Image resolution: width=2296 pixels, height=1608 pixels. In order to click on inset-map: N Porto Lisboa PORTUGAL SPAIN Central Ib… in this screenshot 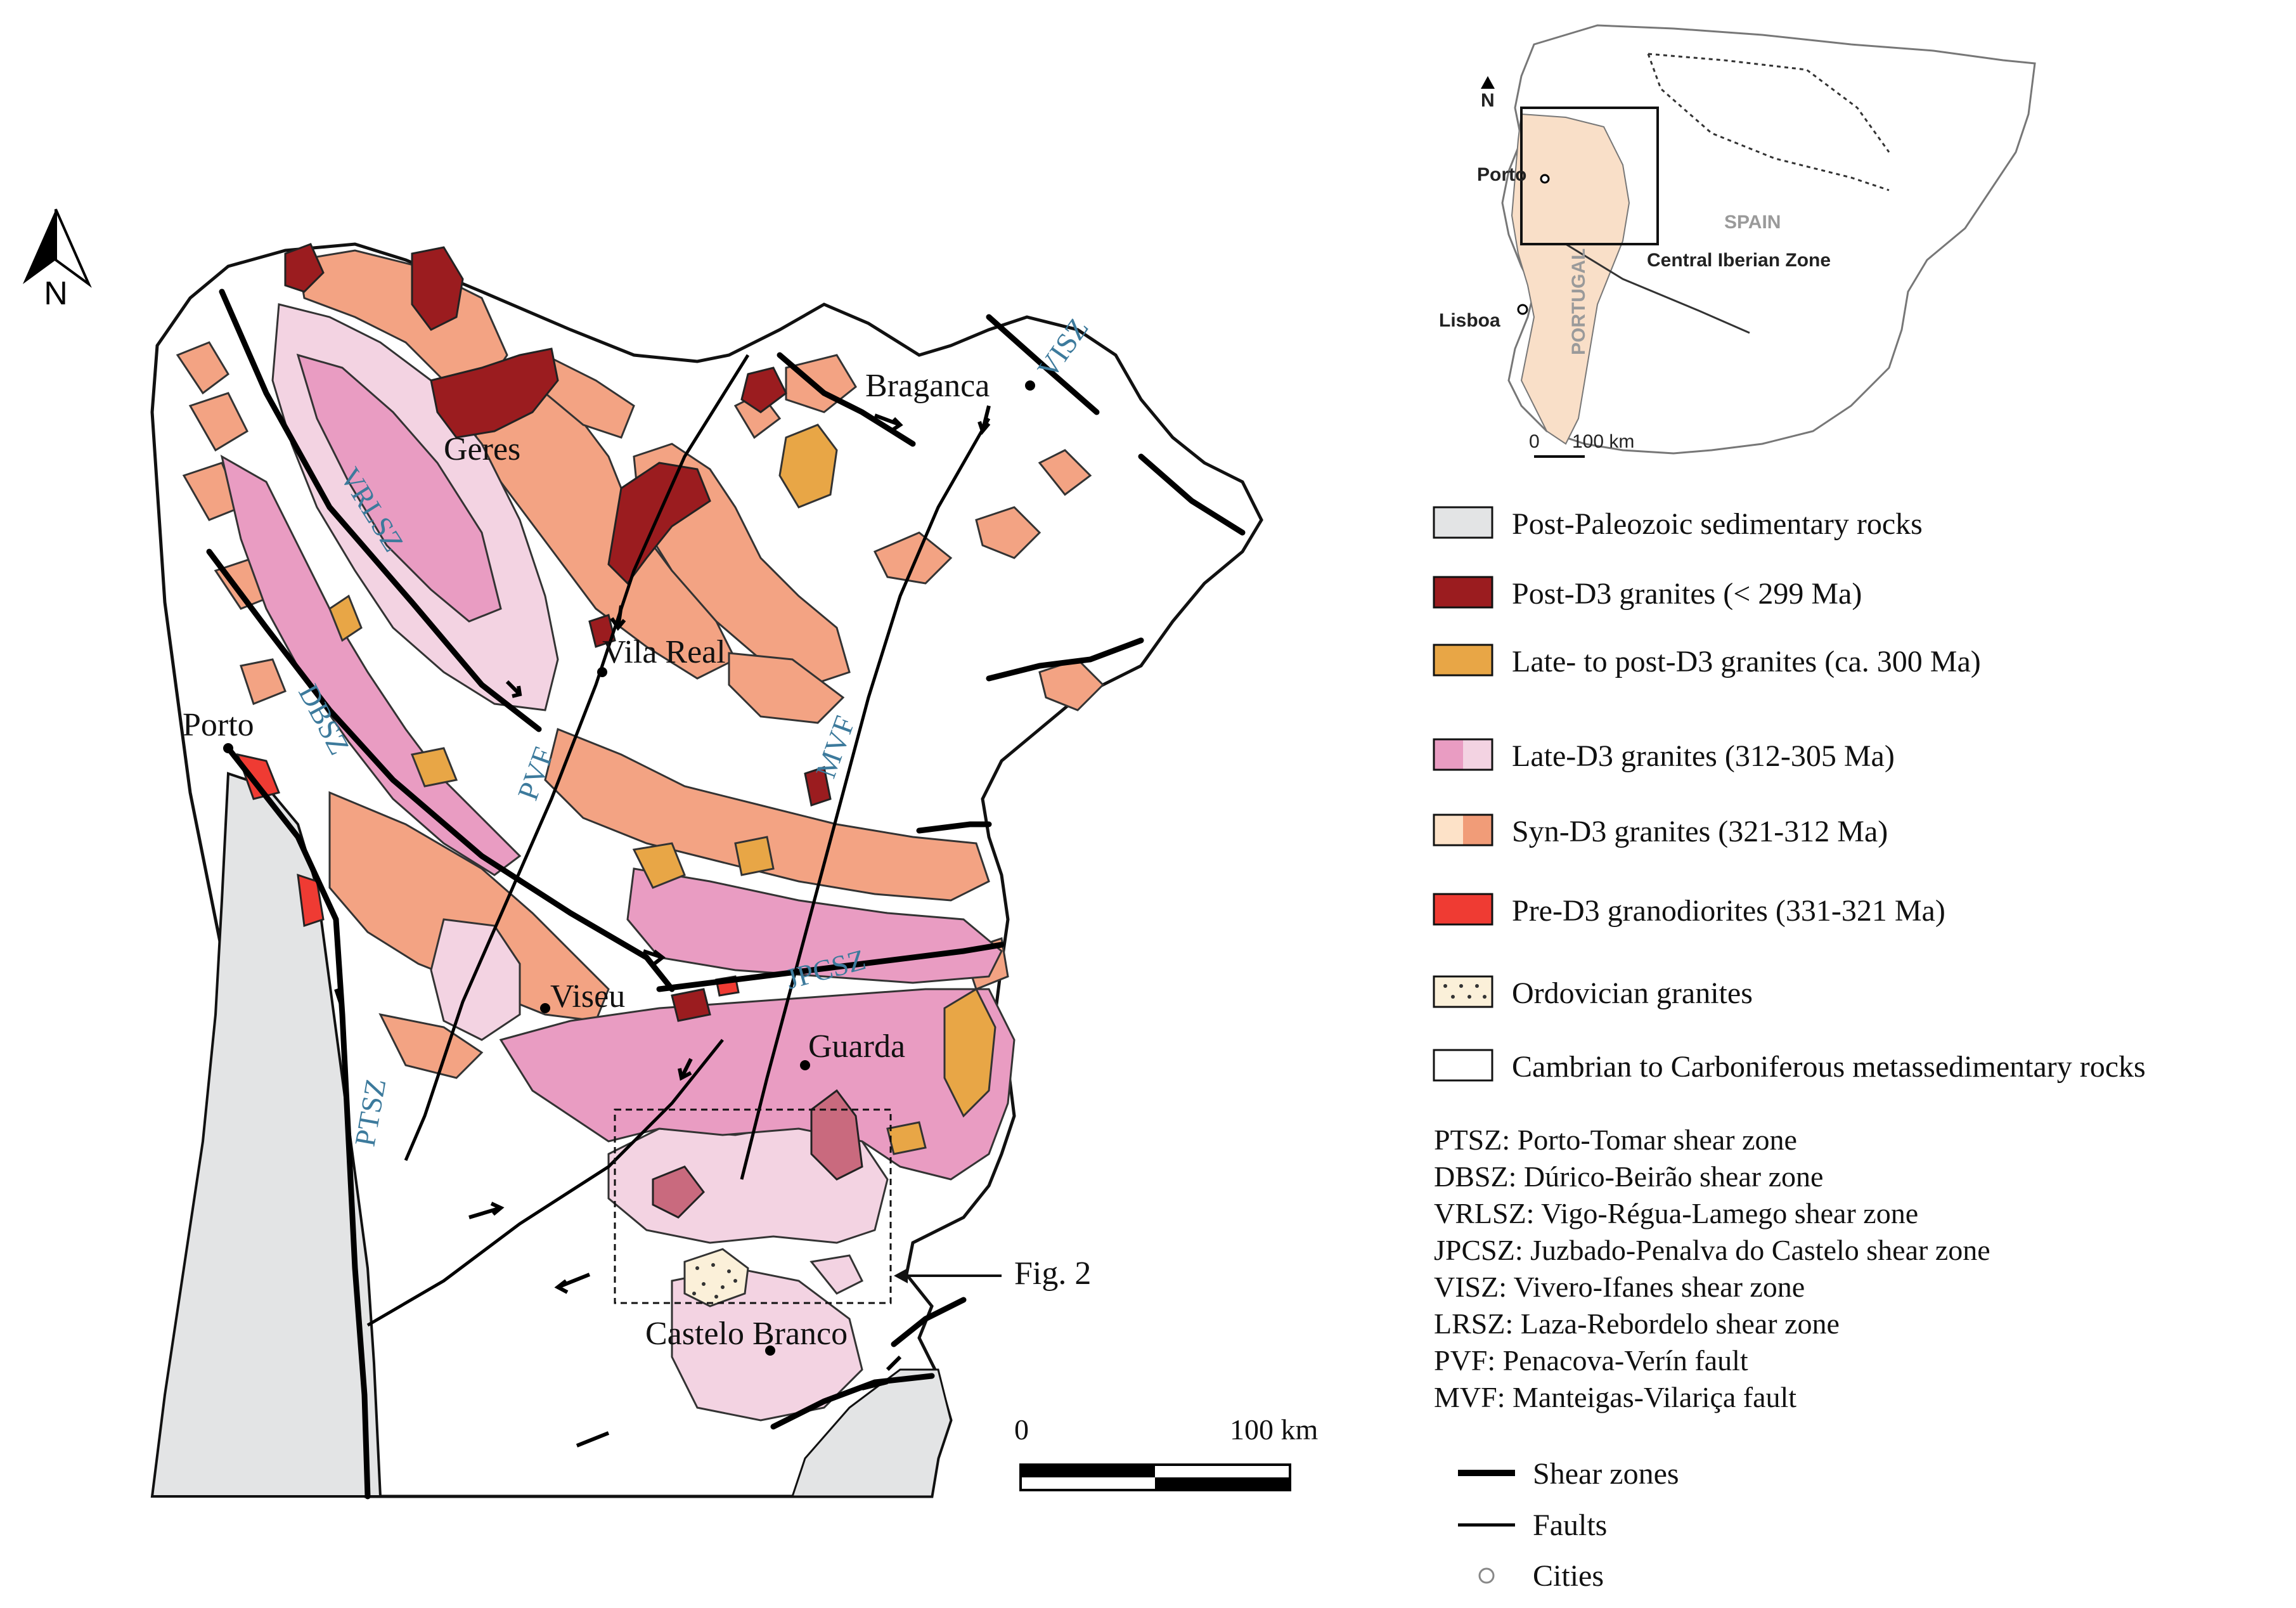, I will do `click(1737, 241)`.